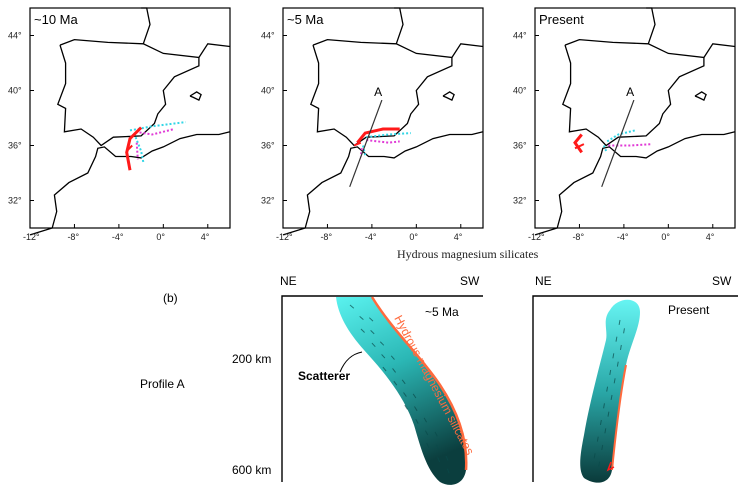 Image resolution: width=750 pixels, height=499 pixels. I want to click on age-5ma-label: ~5 Ma, so click(442, 312).